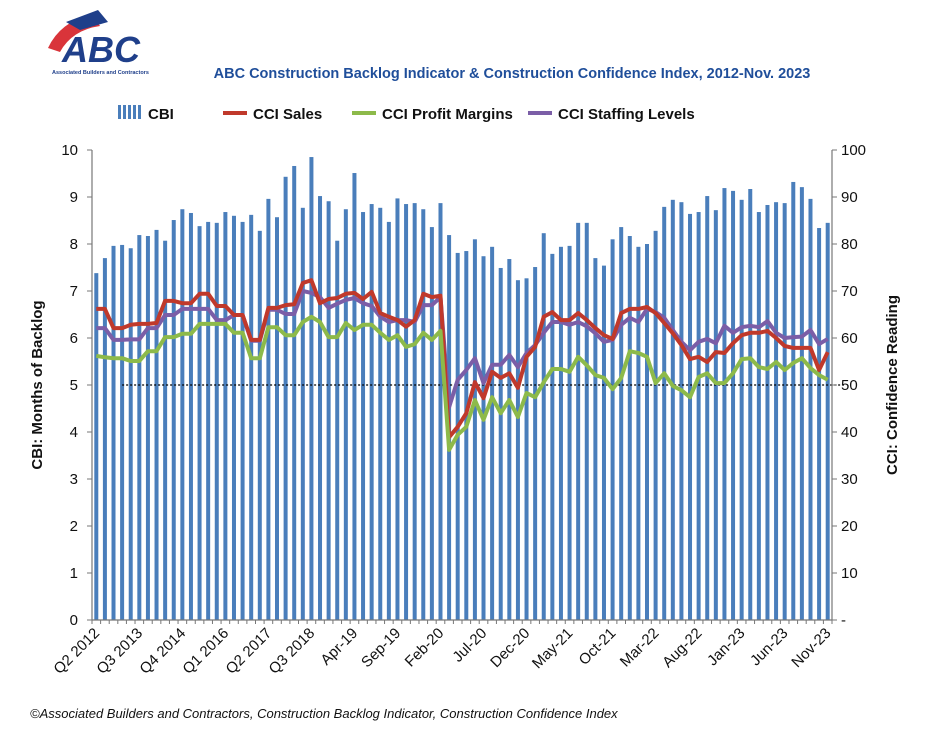 The width and height of the screenshot is (936, 745). Describe the element at coordinates (849, 479) in the screenshot. I see `y2-tick-label: 30` at that location.